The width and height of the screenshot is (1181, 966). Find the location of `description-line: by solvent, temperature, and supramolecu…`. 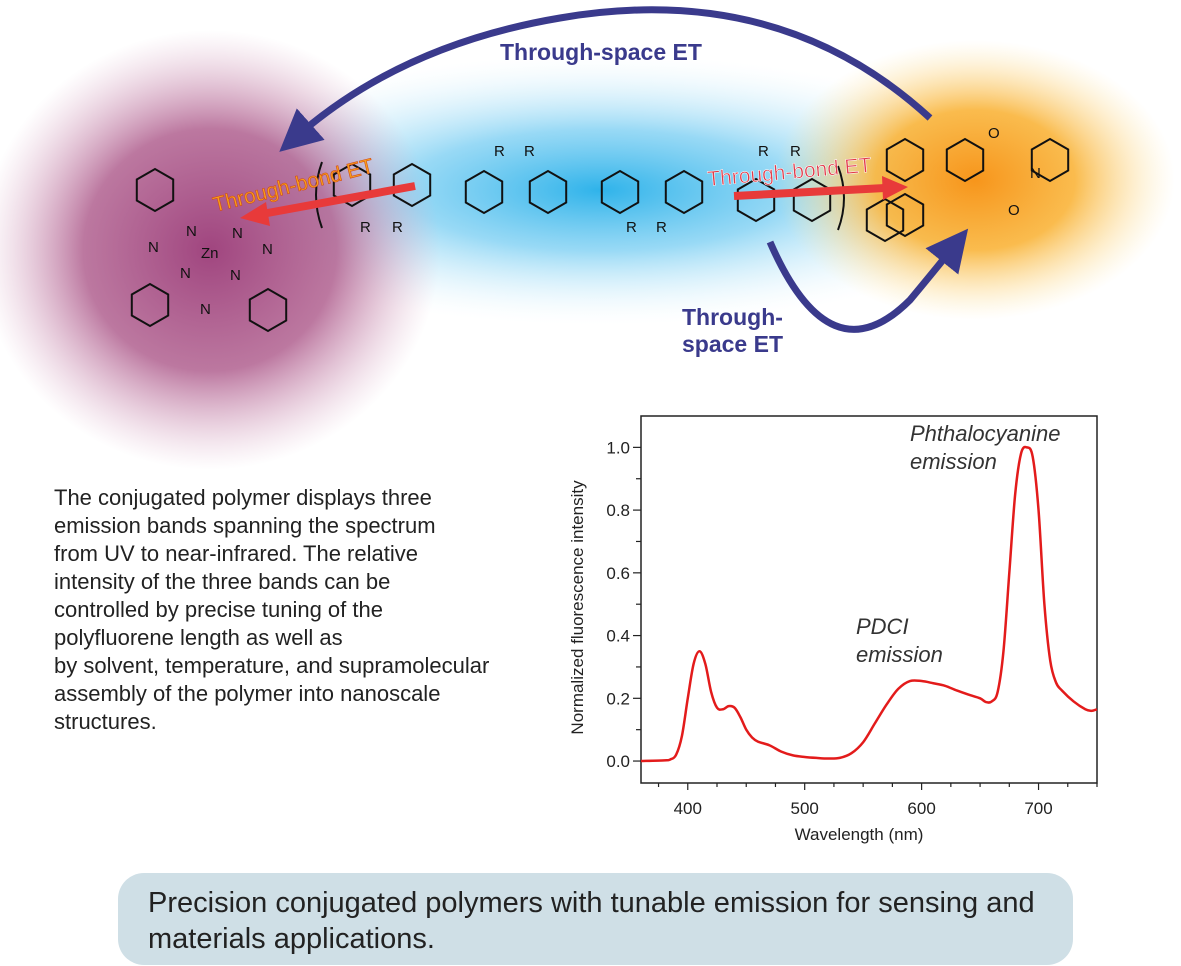

description-line: by solvent, temperature, and supramolecu… is located at coordinates (272, 665).